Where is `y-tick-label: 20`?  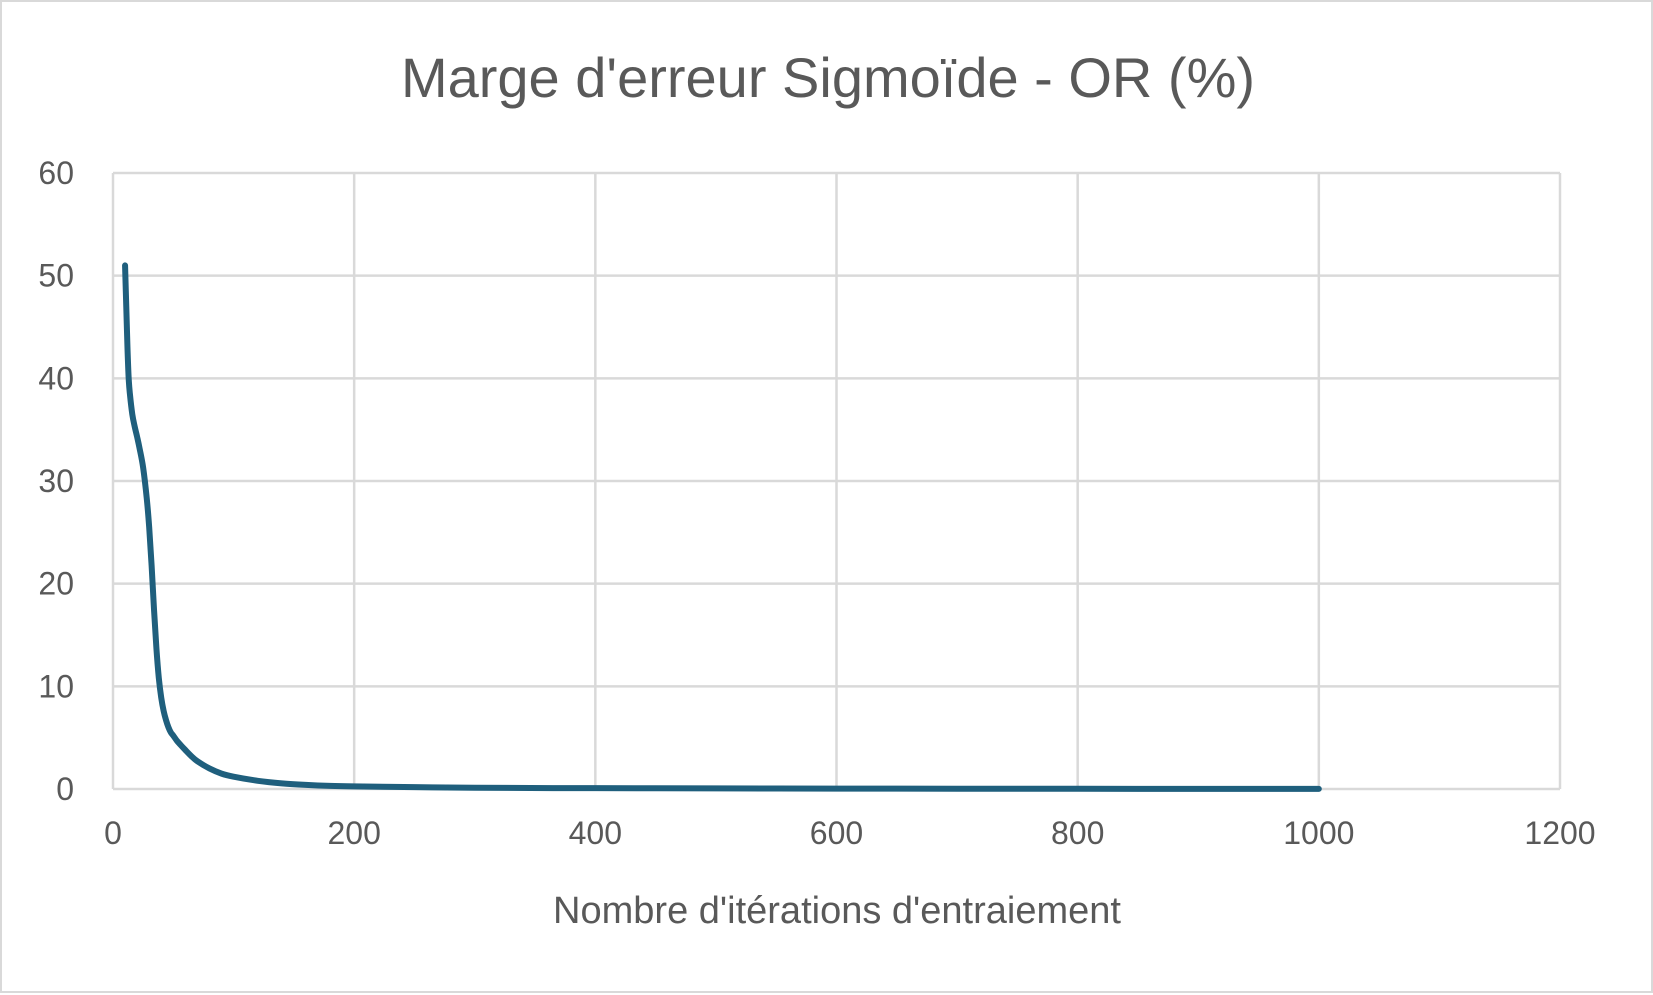 y-tick-label: 20 is located at coordinates (56, 584).